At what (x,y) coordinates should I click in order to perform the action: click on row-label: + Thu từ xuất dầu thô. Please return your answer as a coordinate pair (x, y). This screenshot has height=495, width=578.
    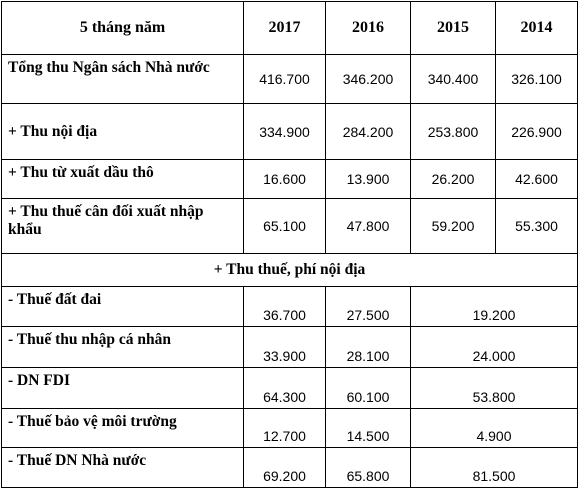
    Looking at the image, I should click on (122, 179).